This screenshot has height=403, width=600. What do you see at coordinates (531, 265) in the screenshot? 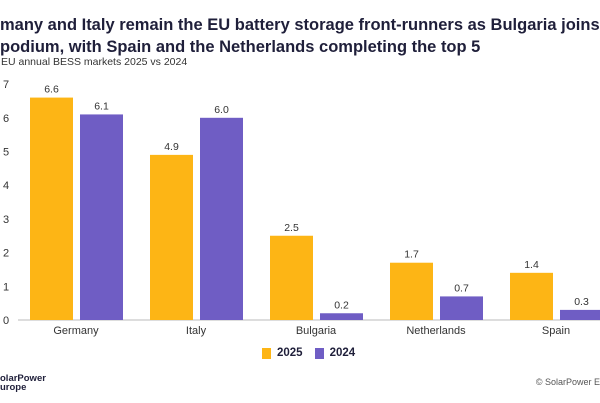
I see `data-label: 1.4` at bounding box center [531, 265].